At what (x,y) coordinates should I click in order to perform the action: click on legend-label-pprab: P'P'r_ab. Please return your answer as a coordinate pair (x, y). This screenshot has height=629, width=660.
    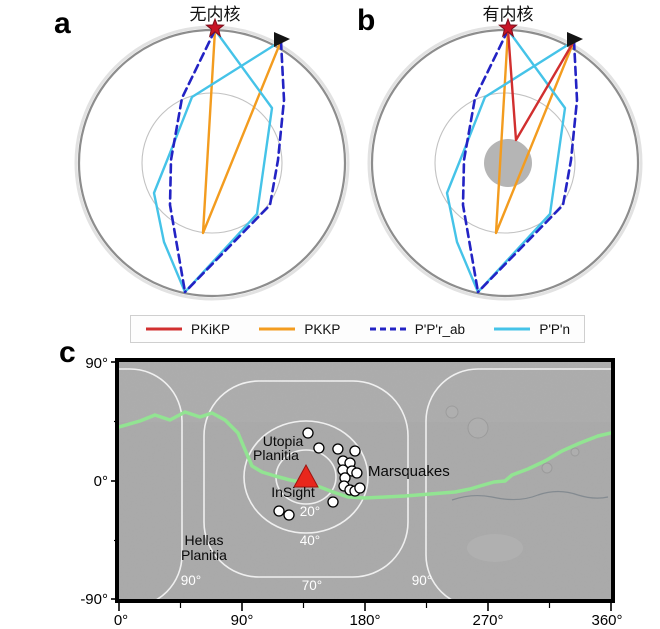
    Looking at the image, I should click on (439, 329).